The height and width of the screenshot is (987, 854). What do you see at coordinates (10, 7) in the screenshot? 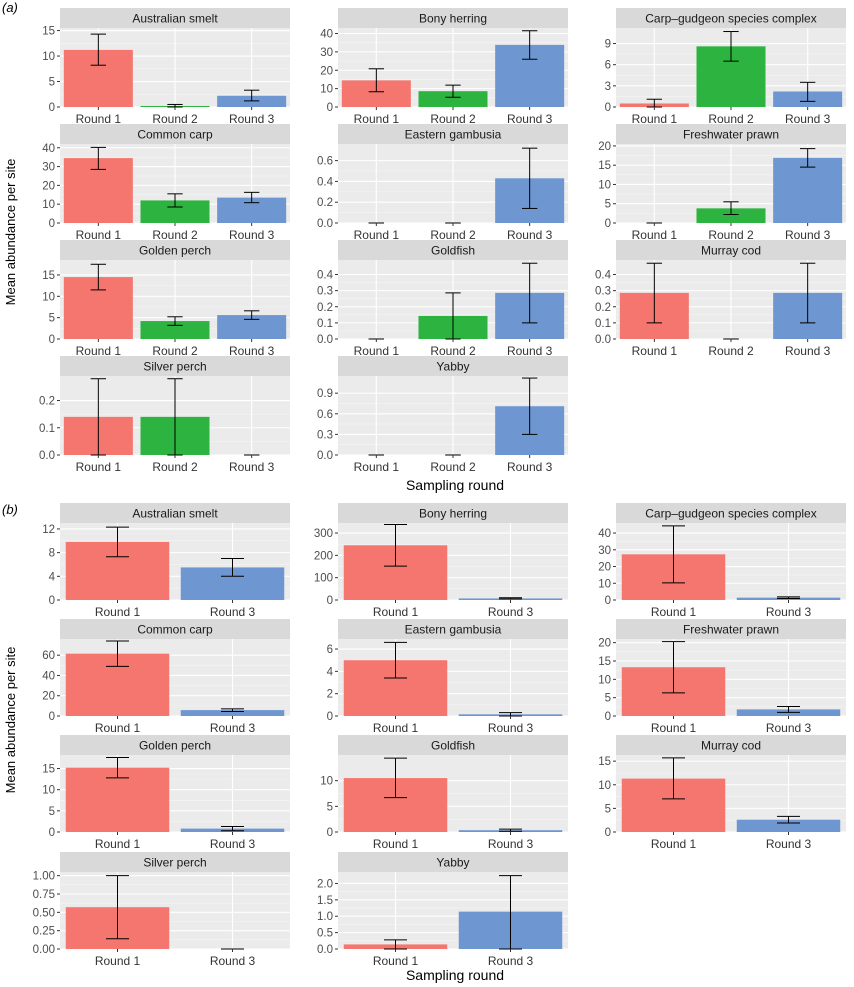
I see `panel-a-label: (a)` at bounding box center [10, 7].